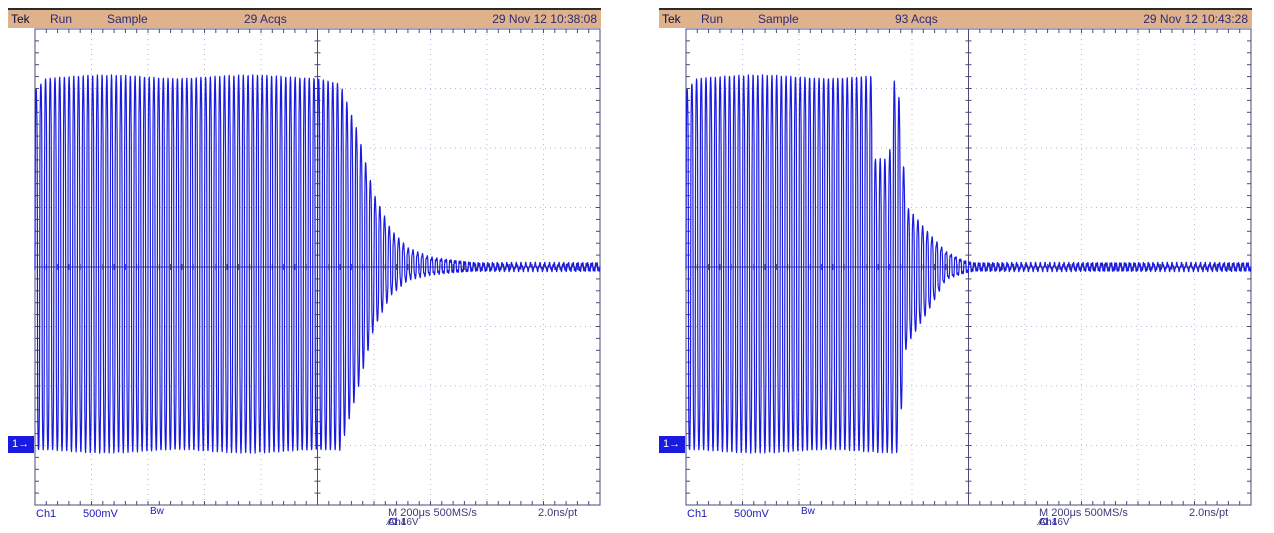 Image resolution: width=1274 pixels, height=533 pixels. What do you see at coordinates (916, 19) in the screenshot?
I see `acquisition-count: 93 Acqs` at bounding box center [916, 19].